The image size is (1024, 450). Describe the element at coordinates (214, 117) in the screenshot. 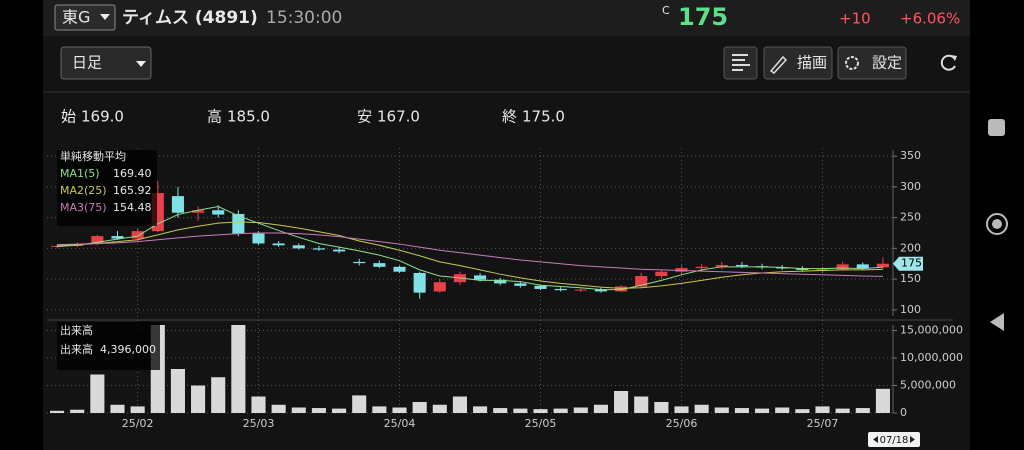

I see `ohlc-label: 高` at that location.